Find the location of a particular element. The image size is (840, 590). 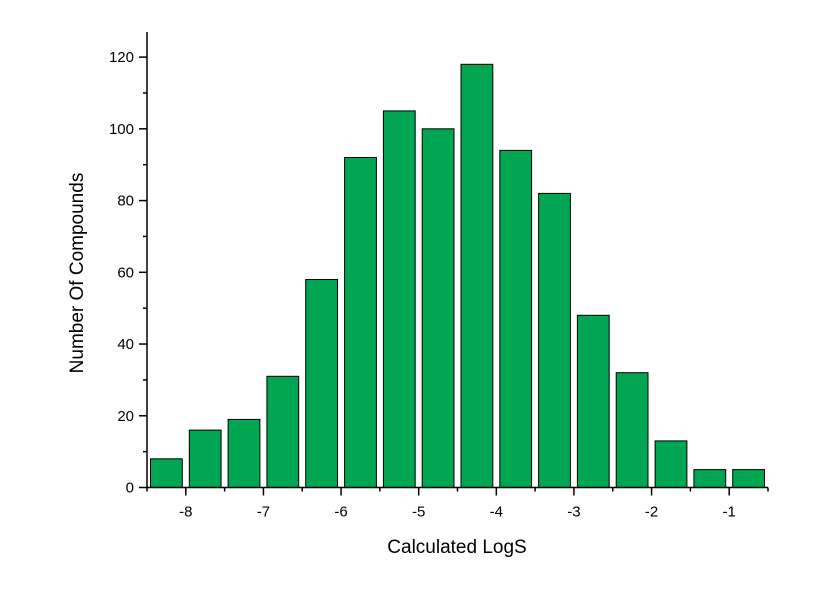

x-tick-label: -3 is located at coordinates (573, 512).